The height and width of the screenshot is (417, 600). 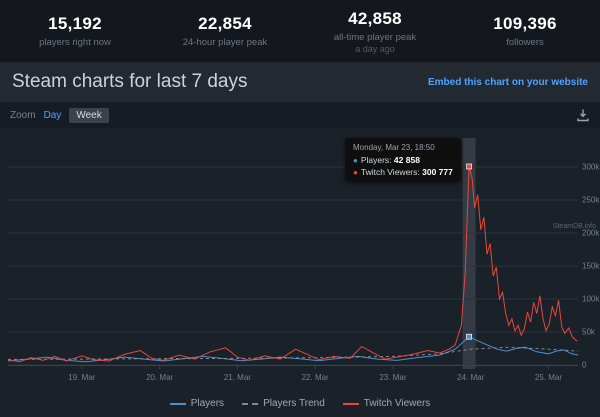 What do you see at coordinates (237, 377) in the screenshot?
I see `x-axis-label: 21. Mar` at bounding box center [237, 377].